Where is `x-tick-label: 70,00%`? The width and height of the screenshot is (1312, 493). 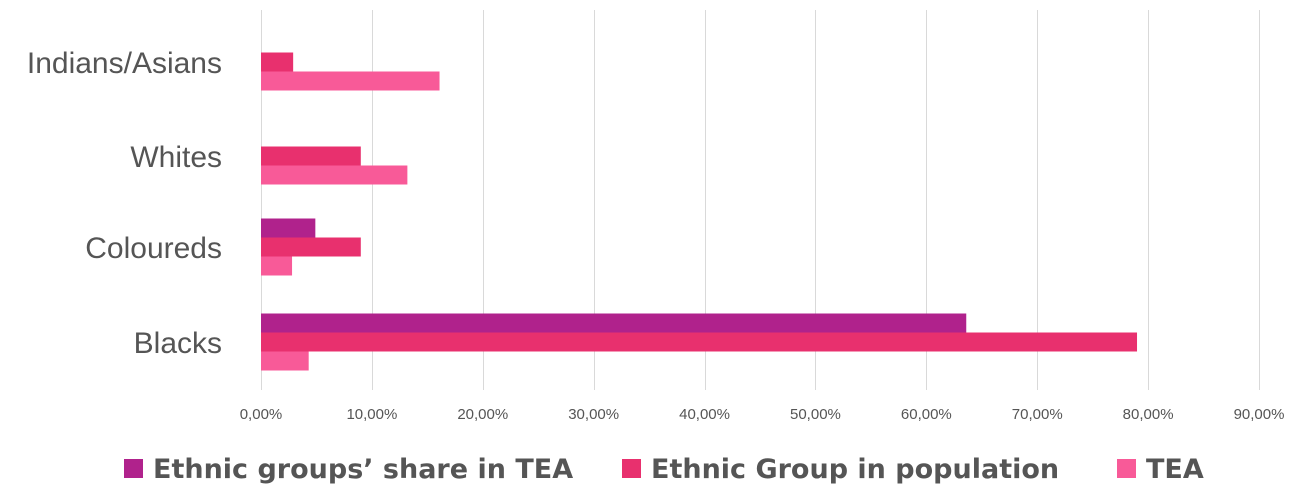
x-tick-label: 70,00% is located at coordinates (1037, 414).